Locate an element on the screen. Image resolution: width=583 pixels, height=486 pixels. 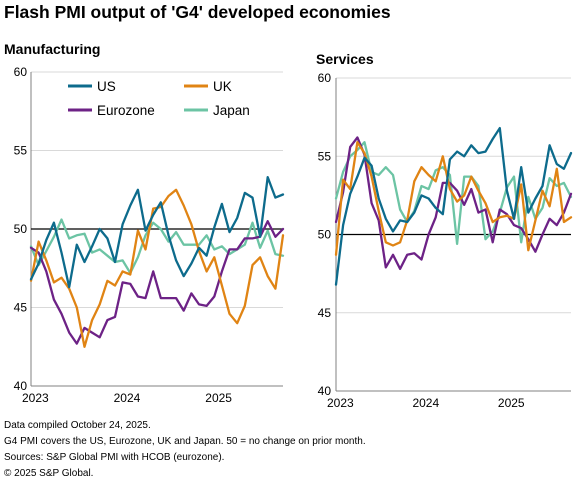
services-series-uk is located at coordinates (453, 198).